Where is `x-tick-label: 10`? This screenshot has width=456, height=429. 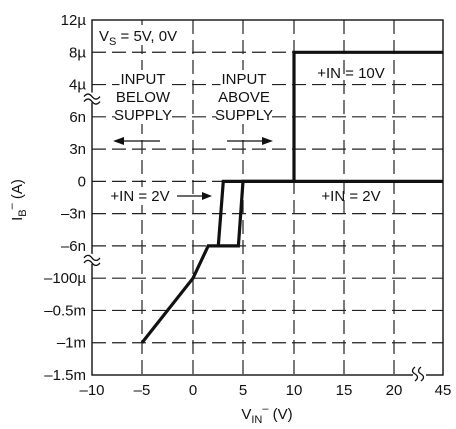 x-tick-label: 10 is located at coordinates (294, 390).